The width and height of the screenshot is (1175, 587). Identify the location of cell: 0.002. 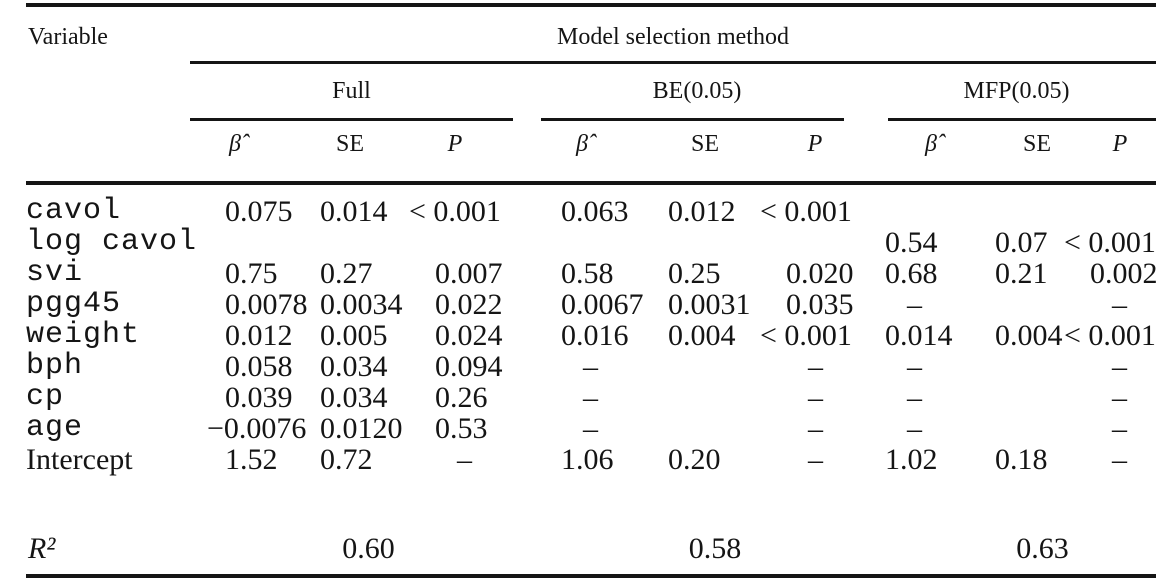
(1124, 273).